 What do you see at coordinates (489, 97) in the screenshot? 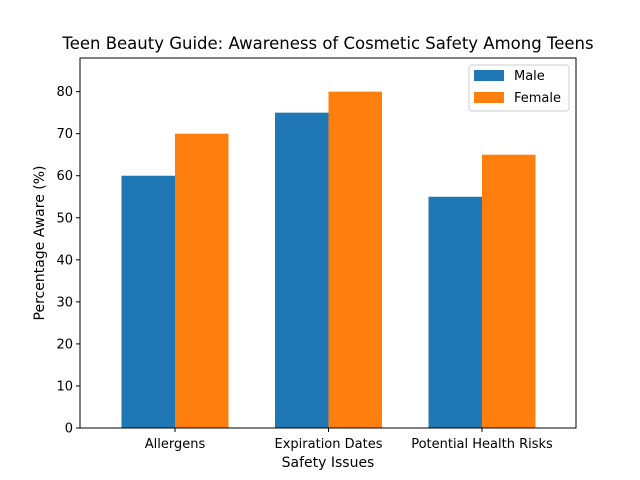
I see `legend-swatch-female` at bounding box center [489, 97].